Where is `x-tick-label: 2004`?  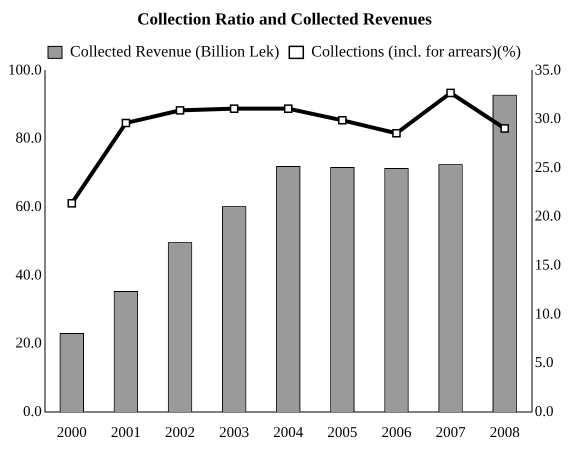 x-tick-label: 2004 is located at coordinates (288, 432).